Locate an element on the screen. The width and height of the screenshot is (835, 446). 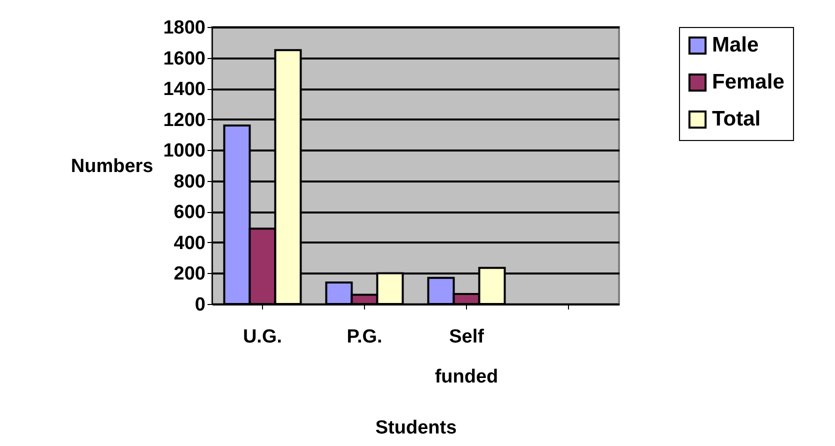
x-tick-label: P.G. is located at coordinates (364, 337).